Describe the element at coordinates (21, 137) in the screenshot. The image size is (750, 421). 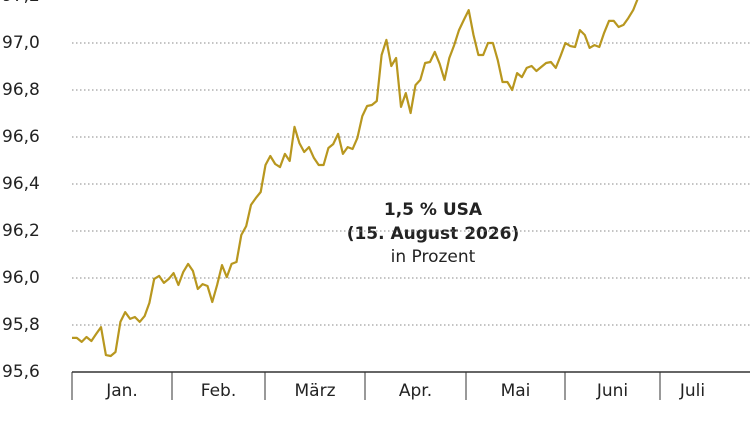
I see `y-tick-label: 96,6` at that location.